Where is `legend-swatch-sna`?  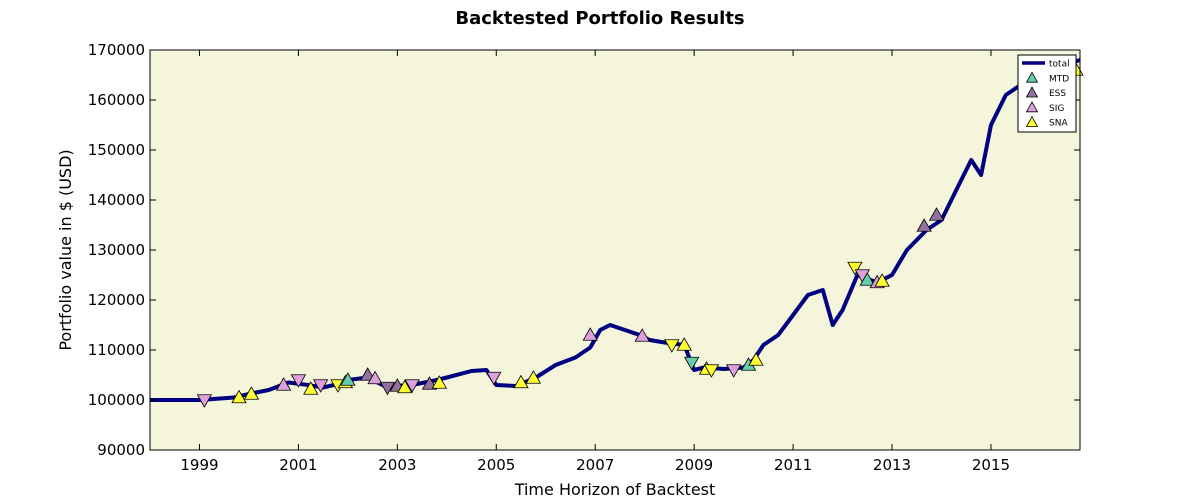 legend-swatch-sna is located at coordinates (1032, 121).